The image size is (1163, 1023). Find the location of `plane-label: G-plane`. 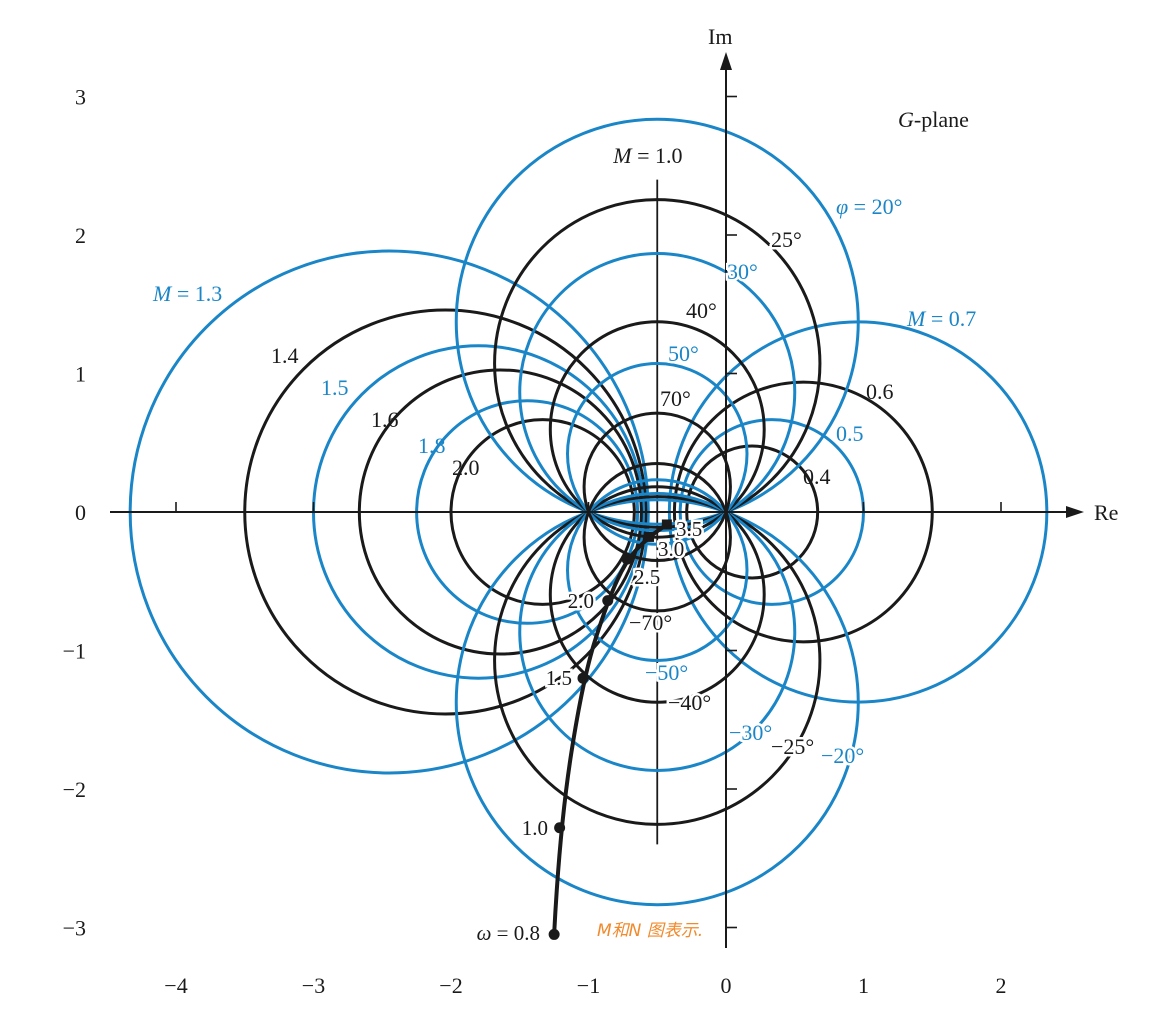

plane-label: G-plane is located at coordinates (933, 119).